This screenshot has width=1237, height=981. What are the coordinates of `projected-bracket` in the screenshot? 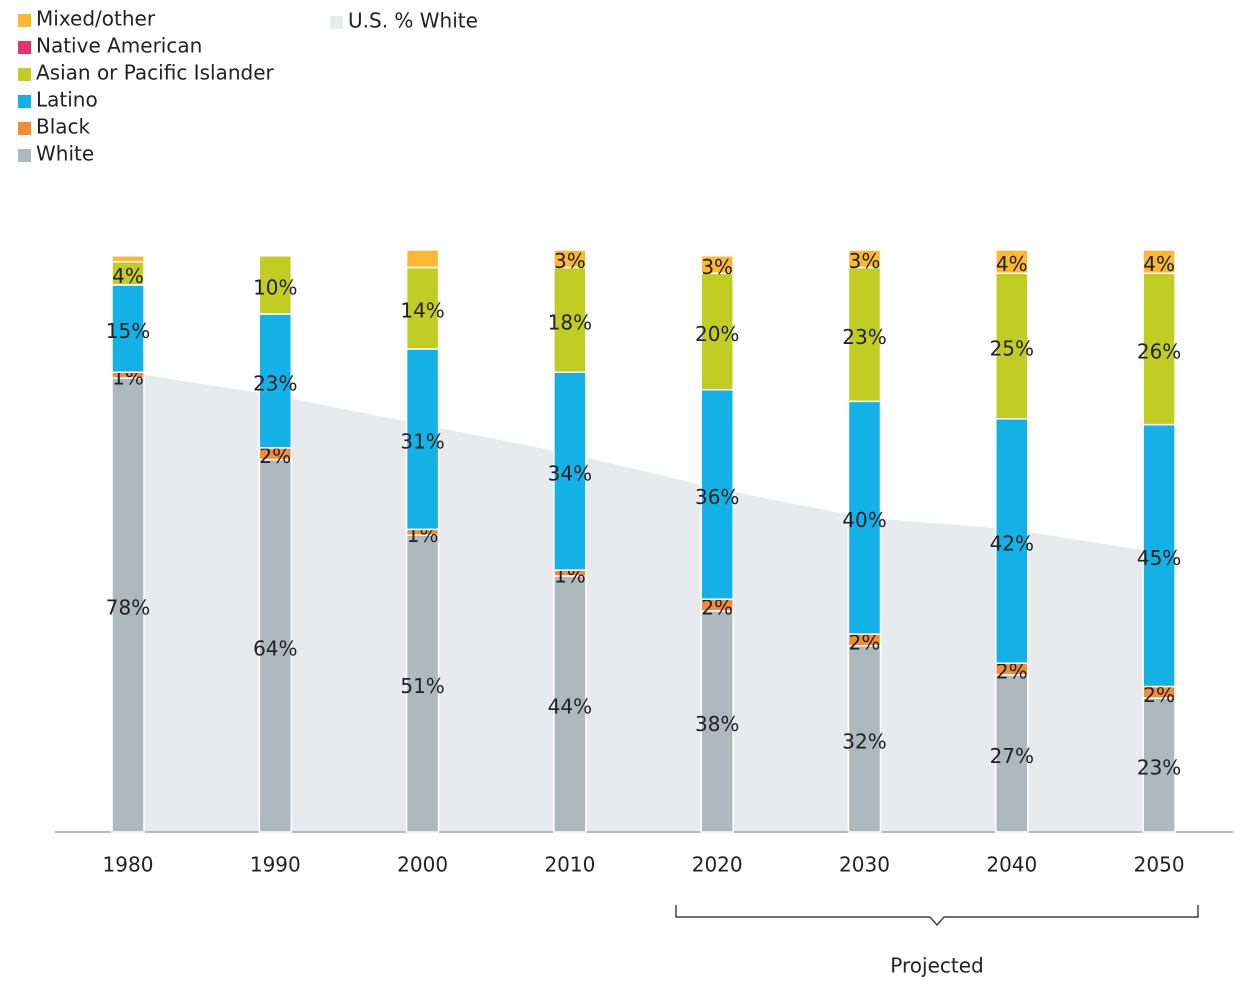 It's located at (937, 916).